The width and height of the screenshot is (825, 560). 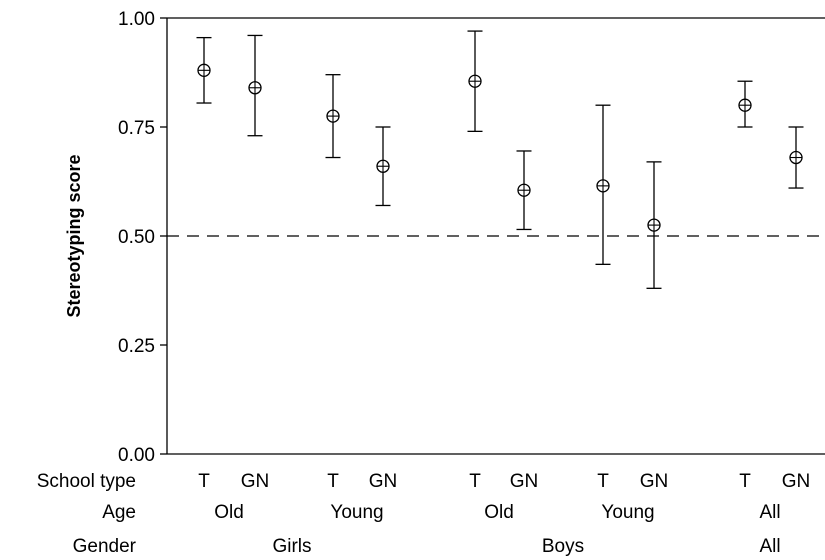 I want to click on y-tick-label: 0.50, so click(x=136, y=237).